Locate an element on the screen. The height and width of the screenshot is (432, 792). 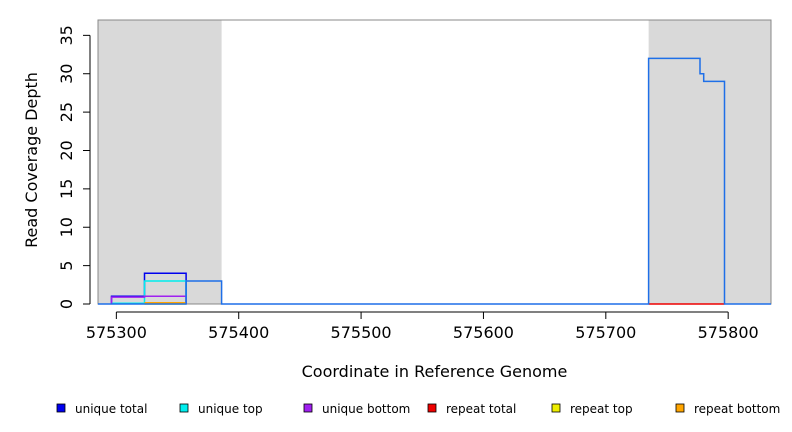
legend-swatch-unique-total is located at coordinates (61, 408).